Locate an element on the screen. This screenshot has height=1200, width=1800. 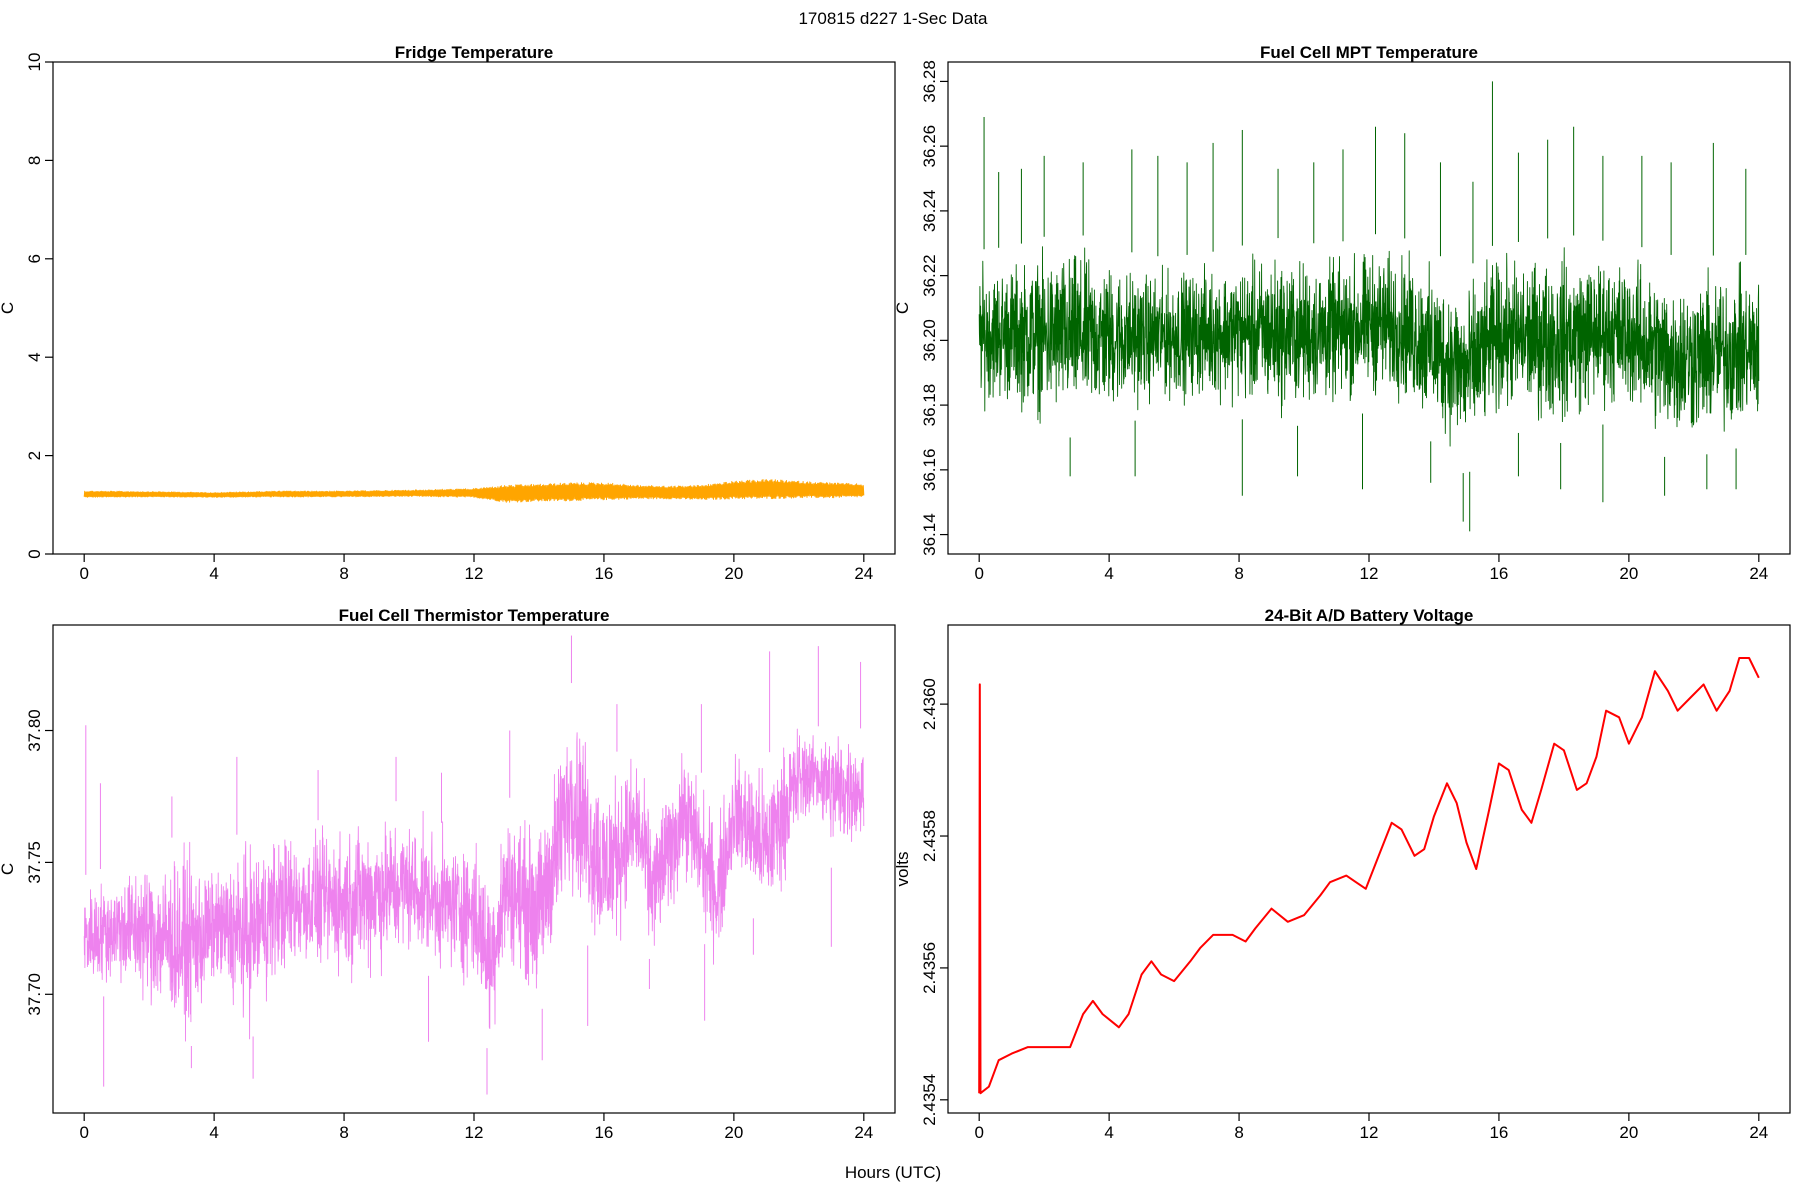
y-tick-label: 0 is located at coordinates (34, 553).